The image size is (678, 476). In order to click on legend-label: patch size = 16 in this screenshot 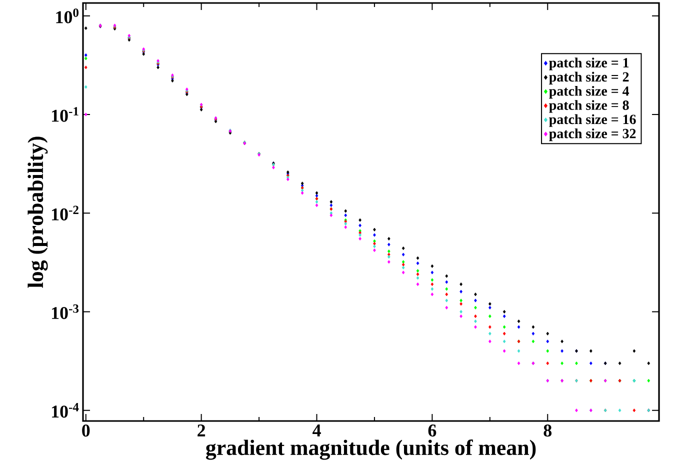, I will do `click(592, 120)`.